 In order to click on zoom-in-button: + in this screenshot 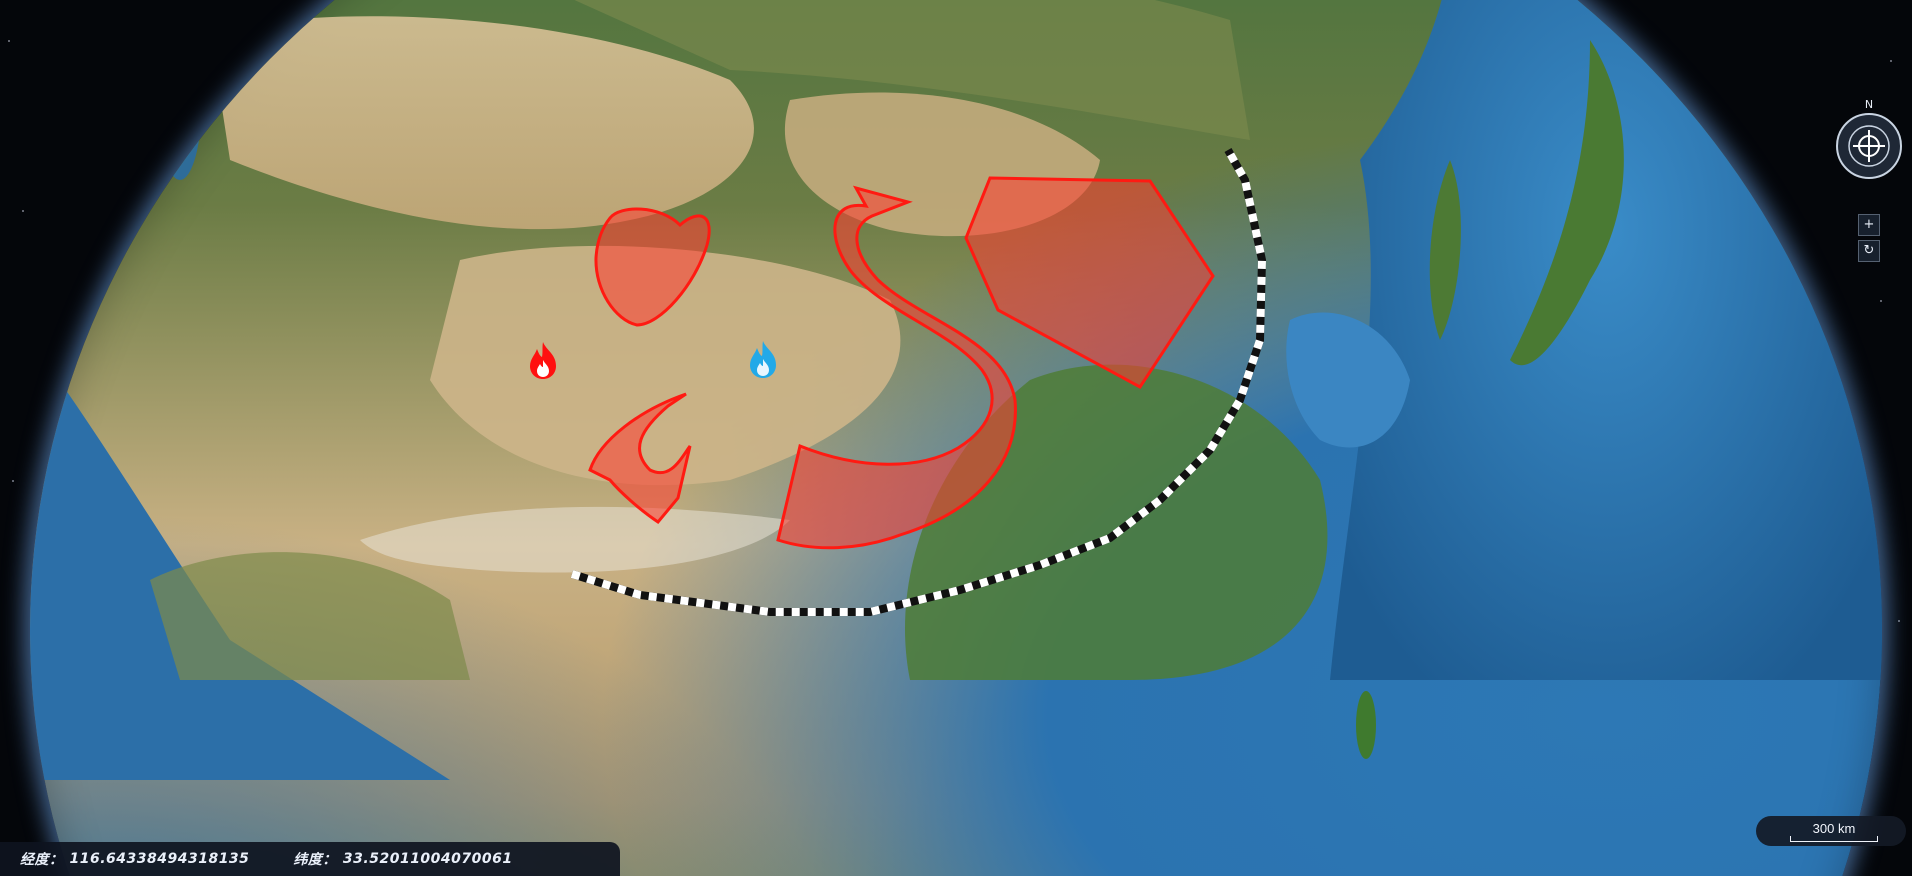, I will do `click(1869, 225)`.